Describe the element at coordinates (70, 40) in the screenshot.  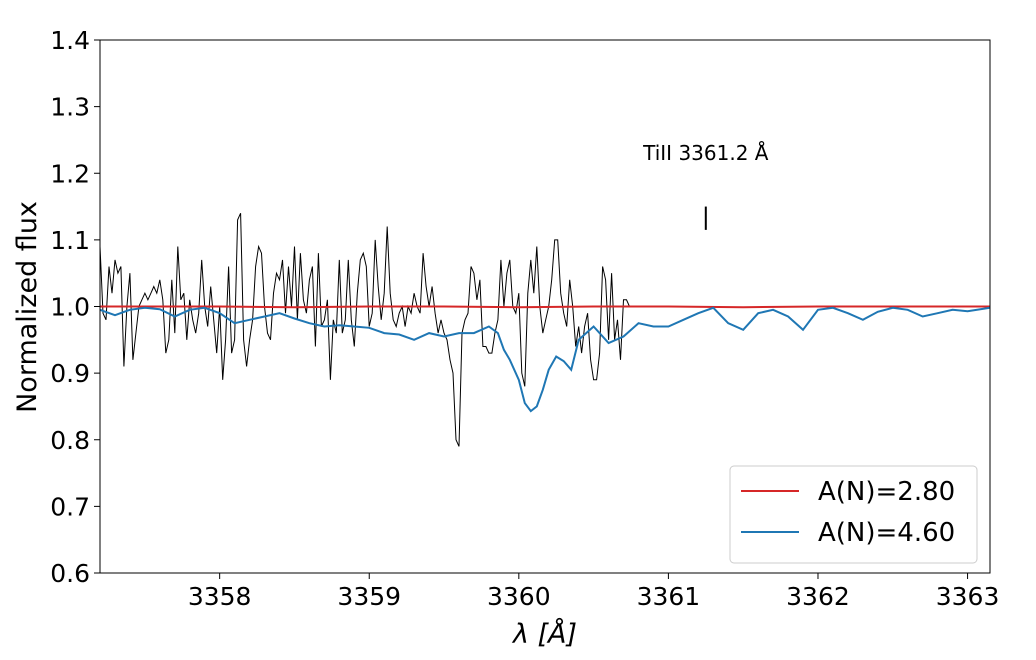
I see `y-tick-label: 1.4` at that location.